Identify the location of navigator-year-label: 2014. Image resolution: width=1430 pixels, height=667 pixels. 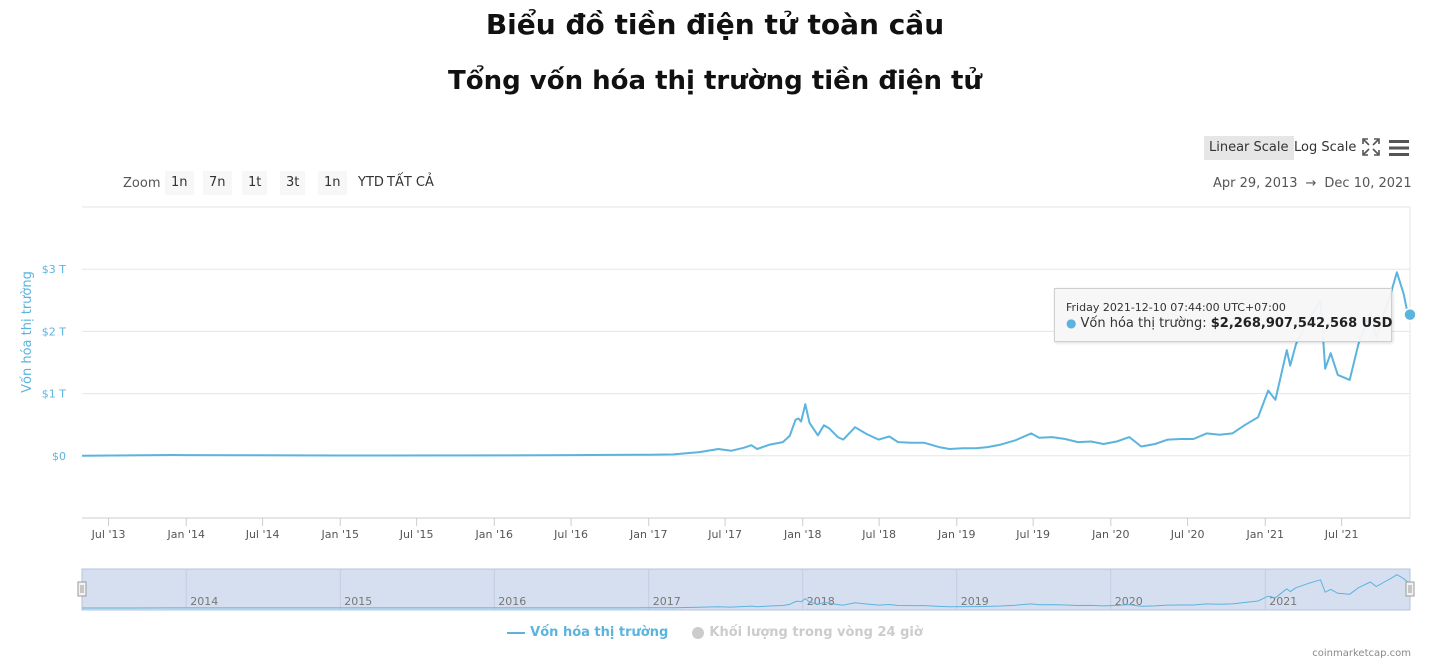
(204, 601).